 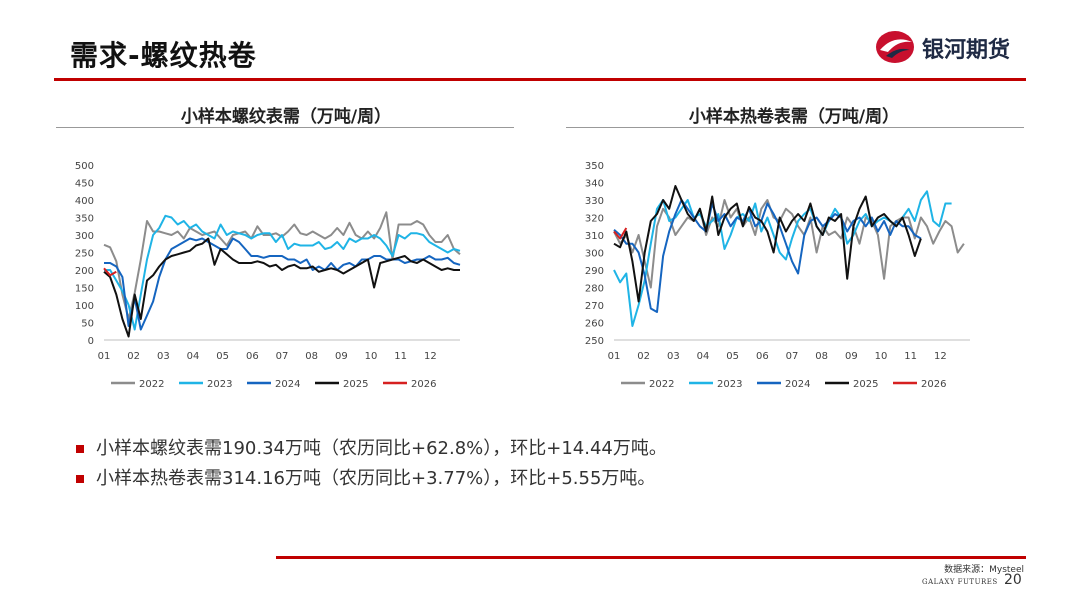 What do you see at coordinates (282, 284) in the screenshot?
I see `series-line-2024` at bounding box center [282, 284].